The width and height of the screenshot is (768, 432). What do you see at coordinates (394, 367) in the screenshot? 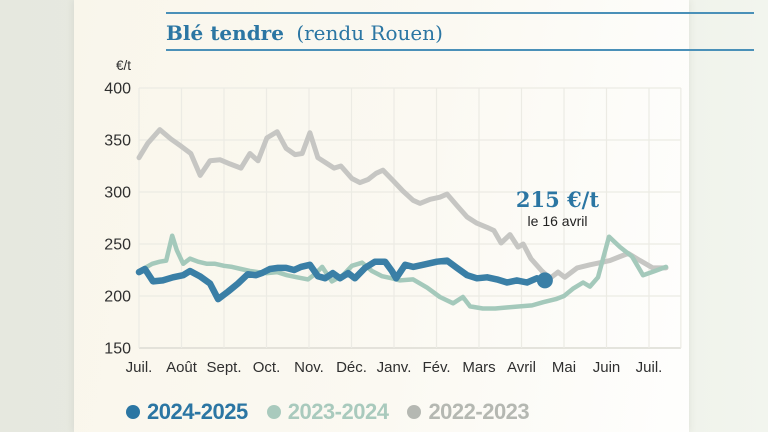
I see `x-axis-month-label: Janv.` at bounding box center [394, 367].